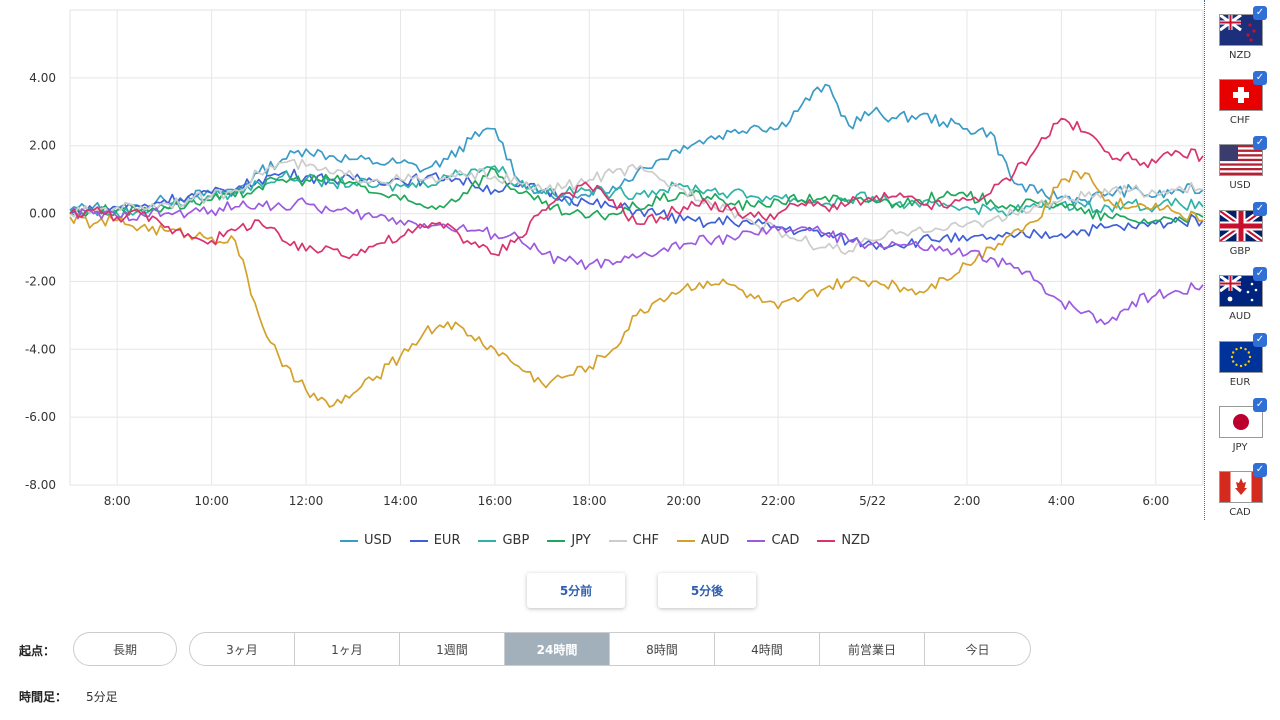  What do you see at coordinates (1240, 120) in the screenshot?
I see `flag-code-label: CHF` at bounding box center [1240, 120].